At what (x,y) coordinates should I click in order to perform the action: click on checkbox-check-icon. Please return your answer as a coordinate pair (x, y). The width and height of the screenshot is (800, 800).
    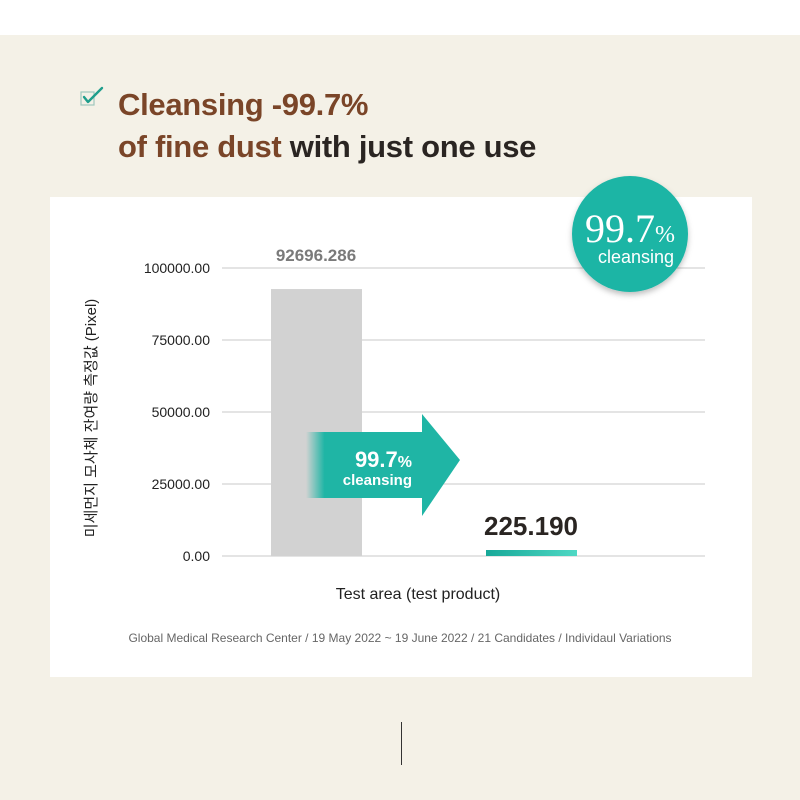
    Looking at the image, I should click on (92, 96).